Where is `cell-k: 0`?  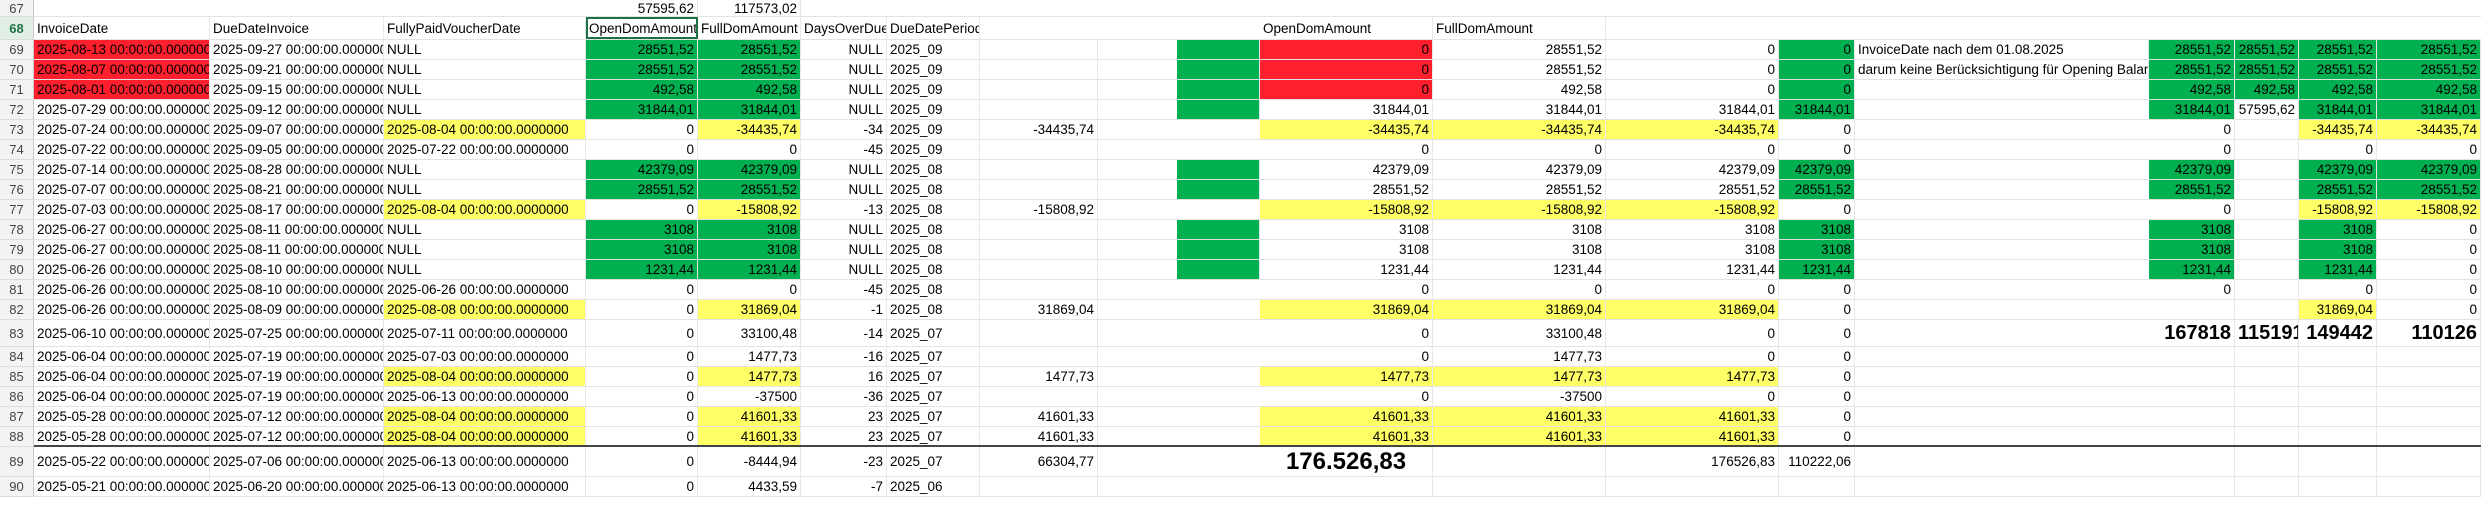
cell-k: 0 is located at coordinates (1346, 396).